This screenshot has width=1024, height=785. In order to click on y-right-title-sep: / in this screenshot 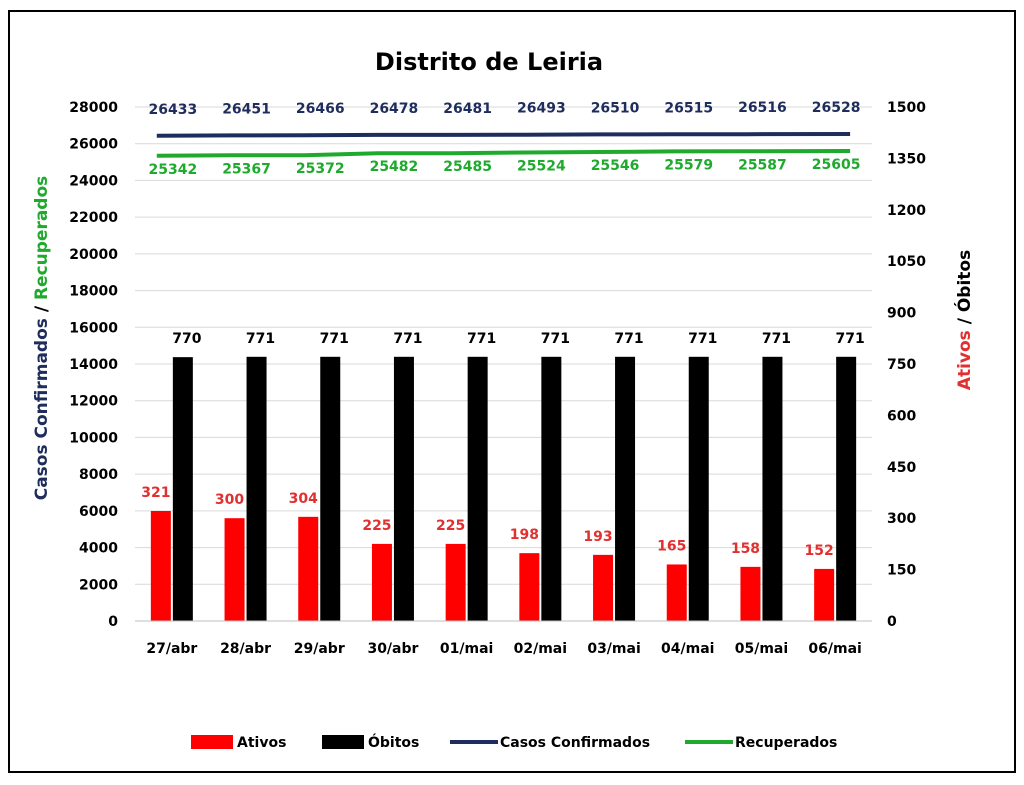, I will do `click(965, 321)`.